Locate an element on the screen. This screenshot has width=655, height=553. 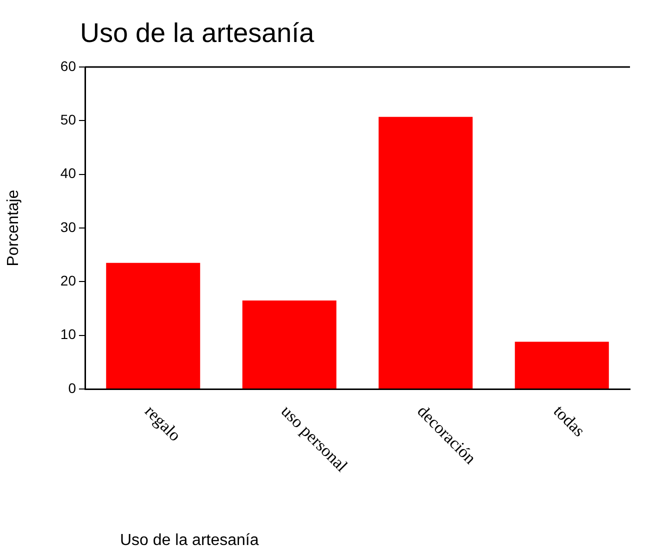
y-tick-label: 30 is located at coordinates (68, 226).